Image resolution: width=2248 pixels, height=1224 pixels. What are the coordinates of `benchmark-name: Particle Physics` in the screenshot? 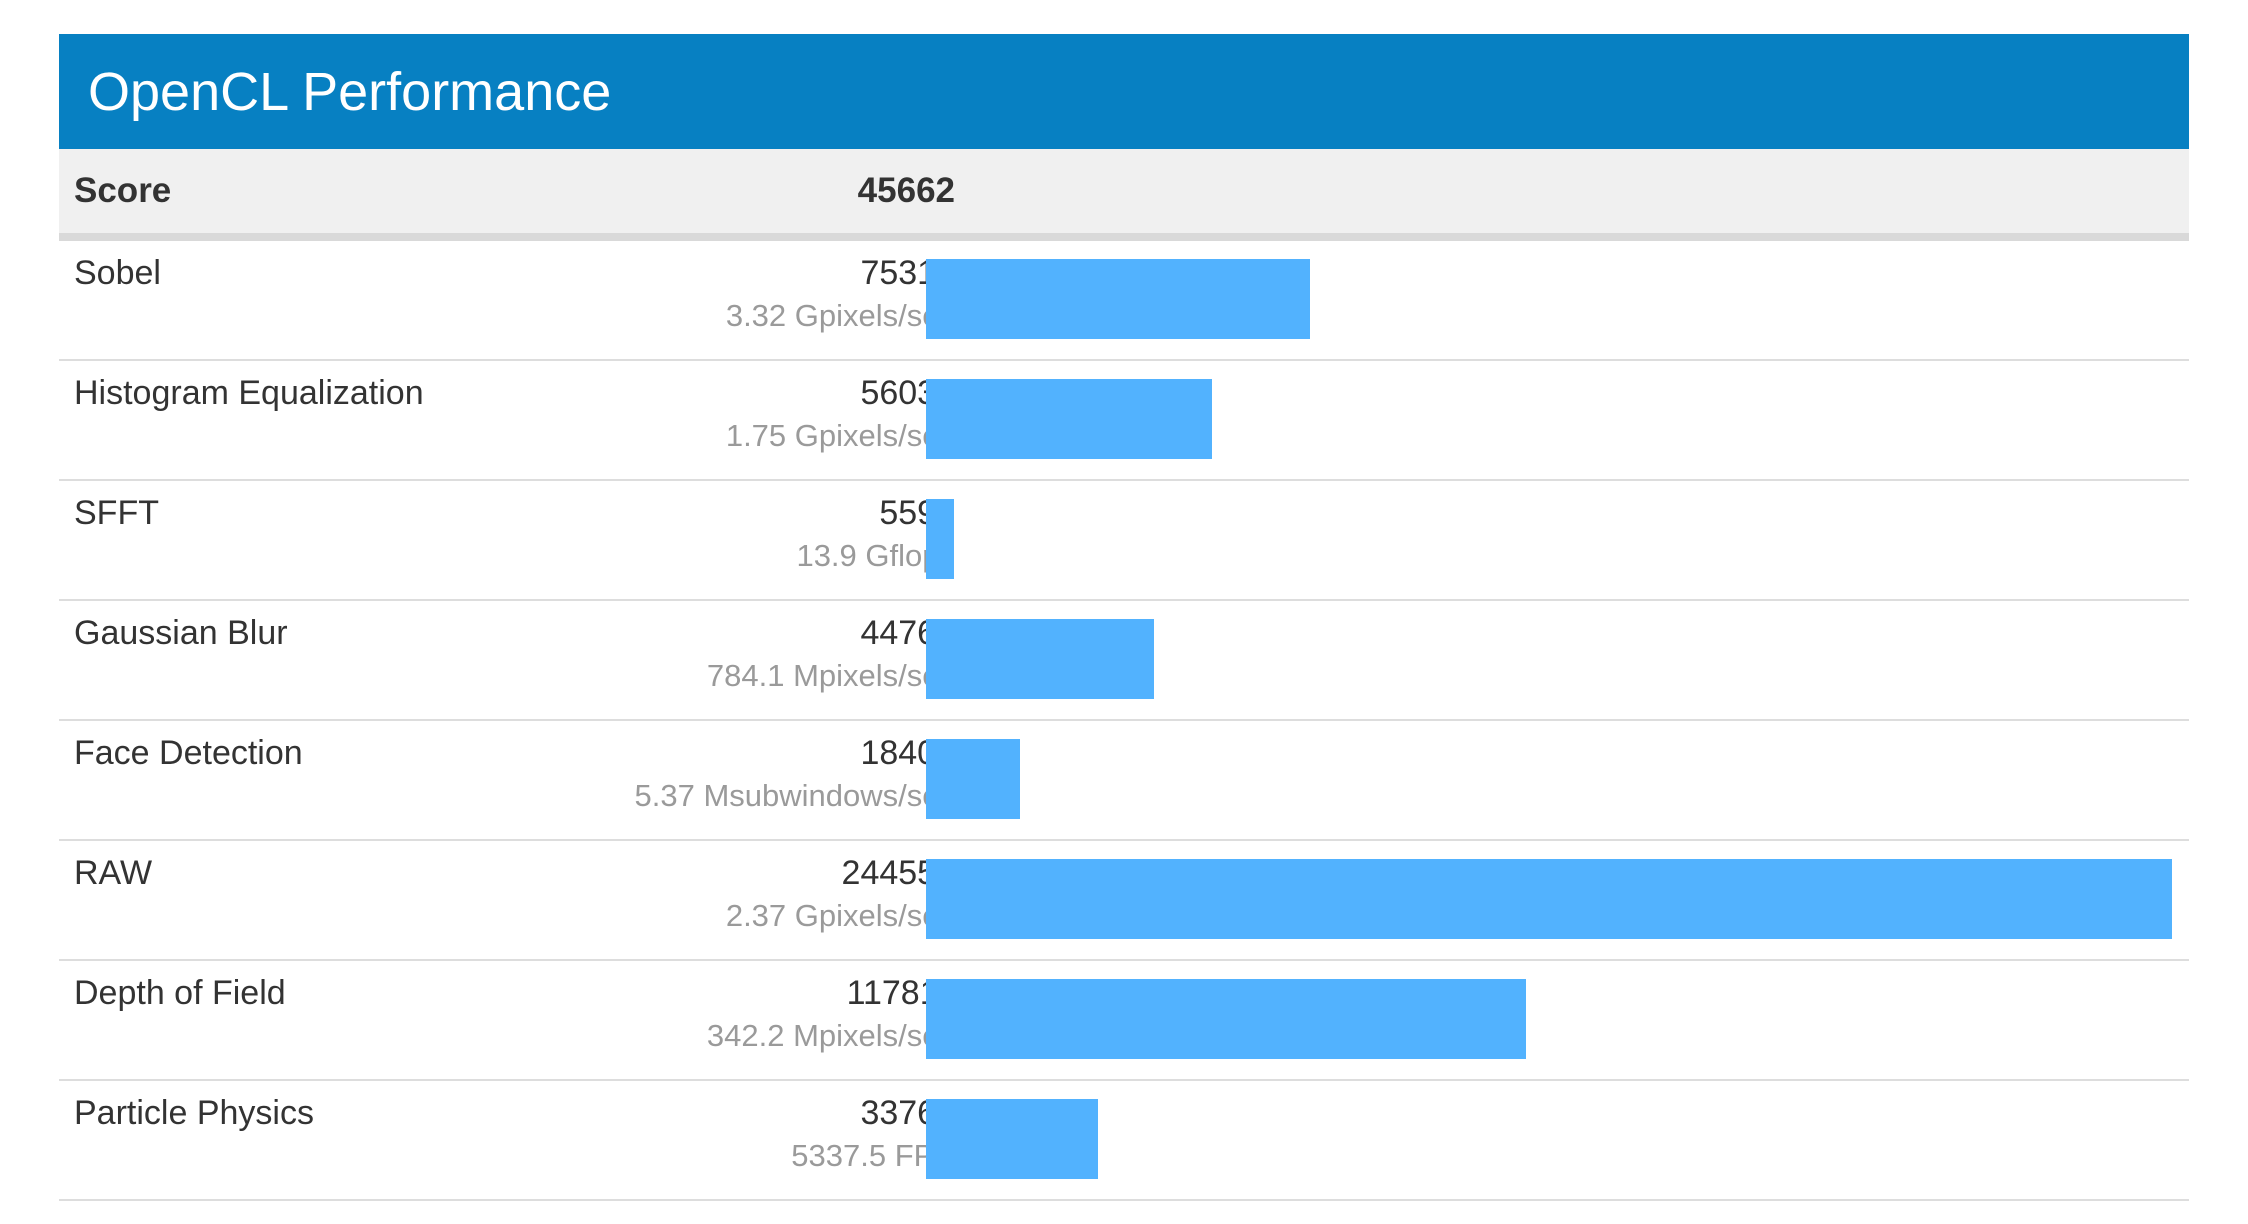 It's located at (194, 1113).